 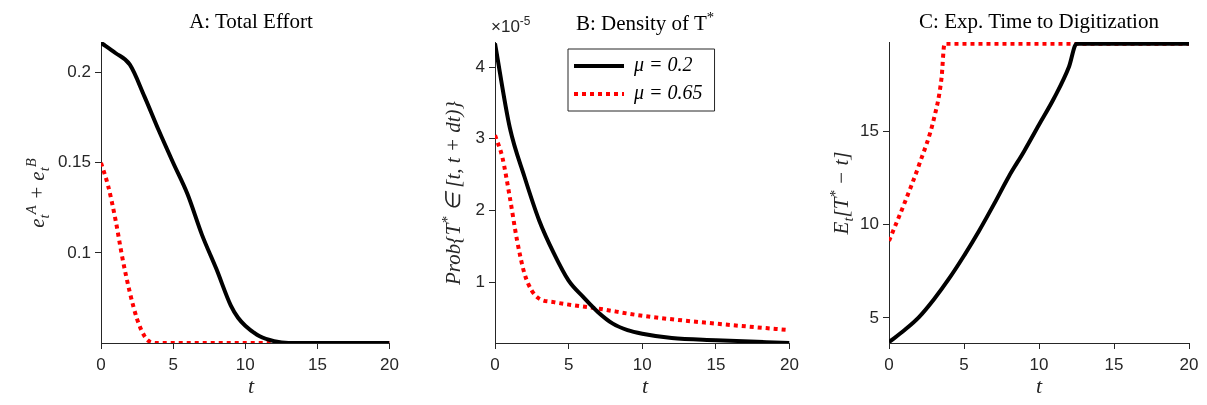 What do you see at coordinates (1039, 21) in the screenshot?
I see `chart-title: C: Exp. Time to Digitization` at bounding box center [1039, 21].